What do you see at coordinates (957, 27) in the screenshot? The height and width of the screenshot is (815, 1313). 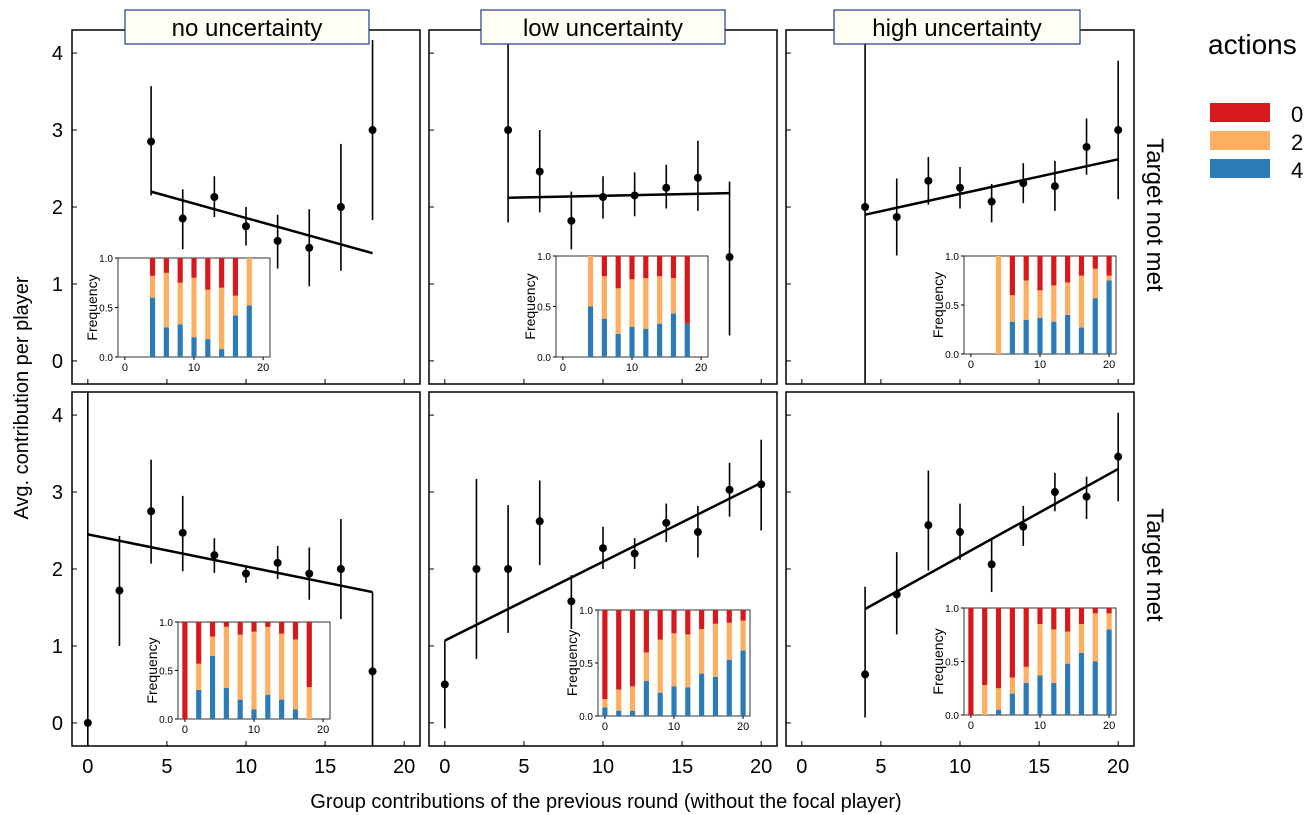 I see `column-header-box` at bounding box center [957, 27].